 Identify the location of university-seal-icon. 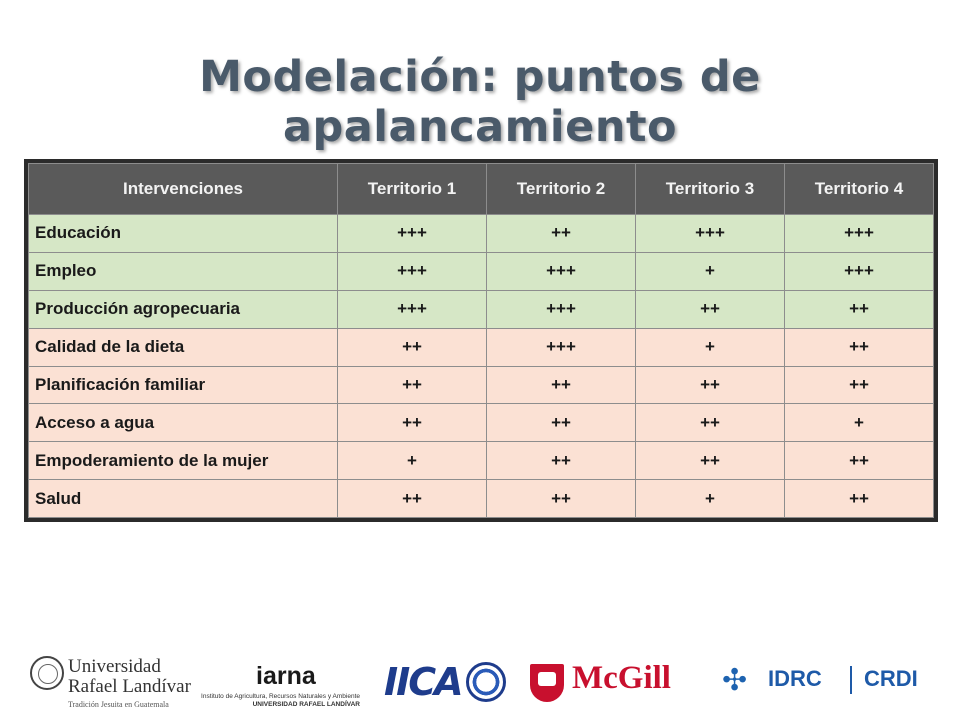
(47, 673).